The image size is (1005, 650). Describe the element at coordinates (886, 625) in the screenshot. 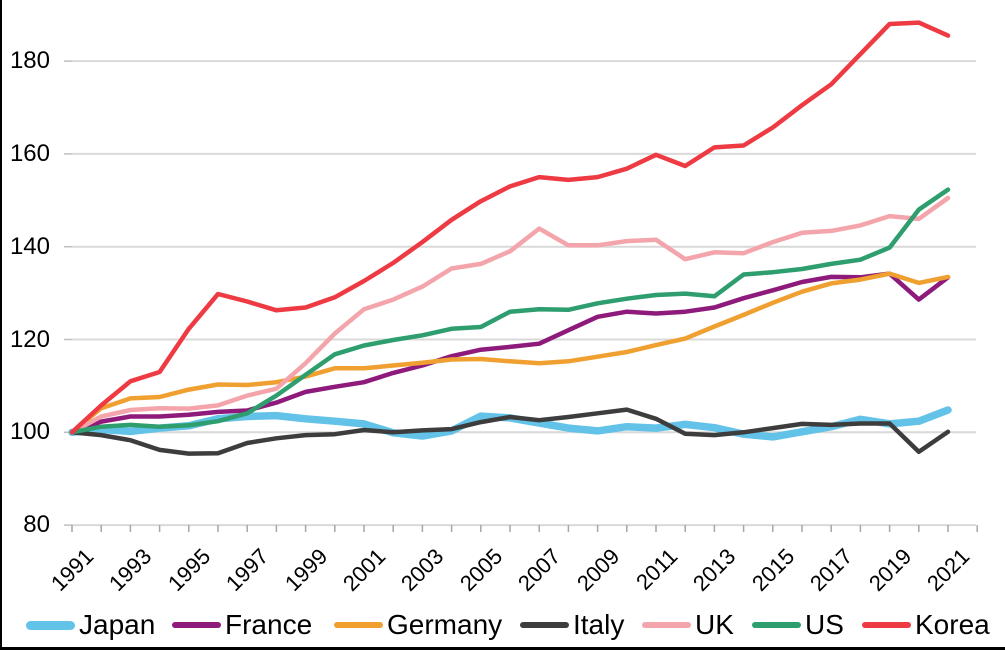

I see `legend-line-swatch-korea` at that location.